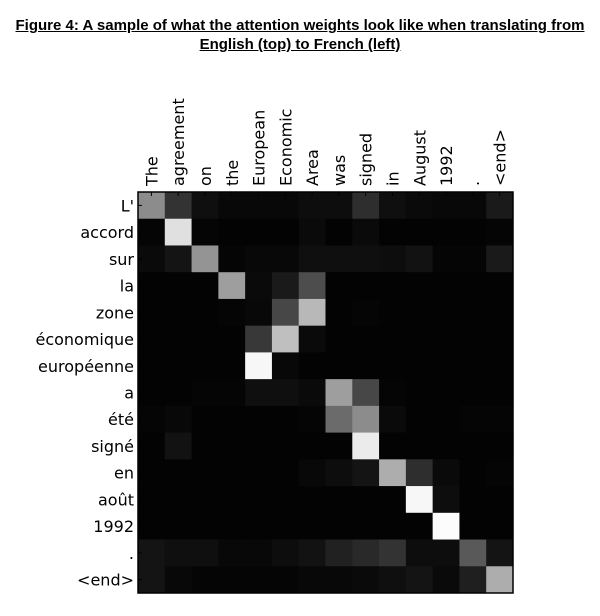 Image resolution: width=600 pixels, height=616 pixels. I want to click on x-tick-label: Area, so click(312, 167).